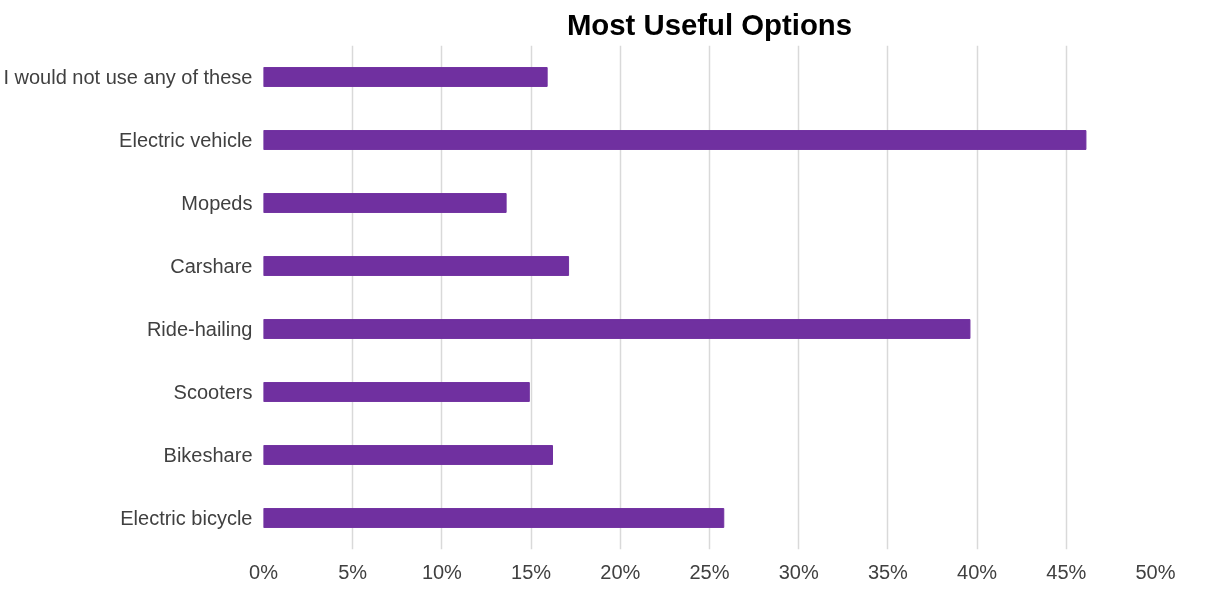 The height and width of the screenshot is (593, 1210). I want to click on y-tick-label: Electric bicycle, so click(186, 518).